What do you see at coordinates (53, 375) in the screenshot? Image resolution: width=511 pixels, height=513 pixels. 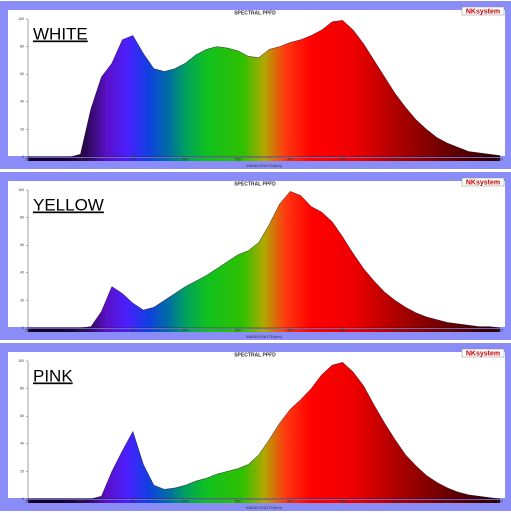 I see `series-label: PINK` at bounding box center [53, 375].